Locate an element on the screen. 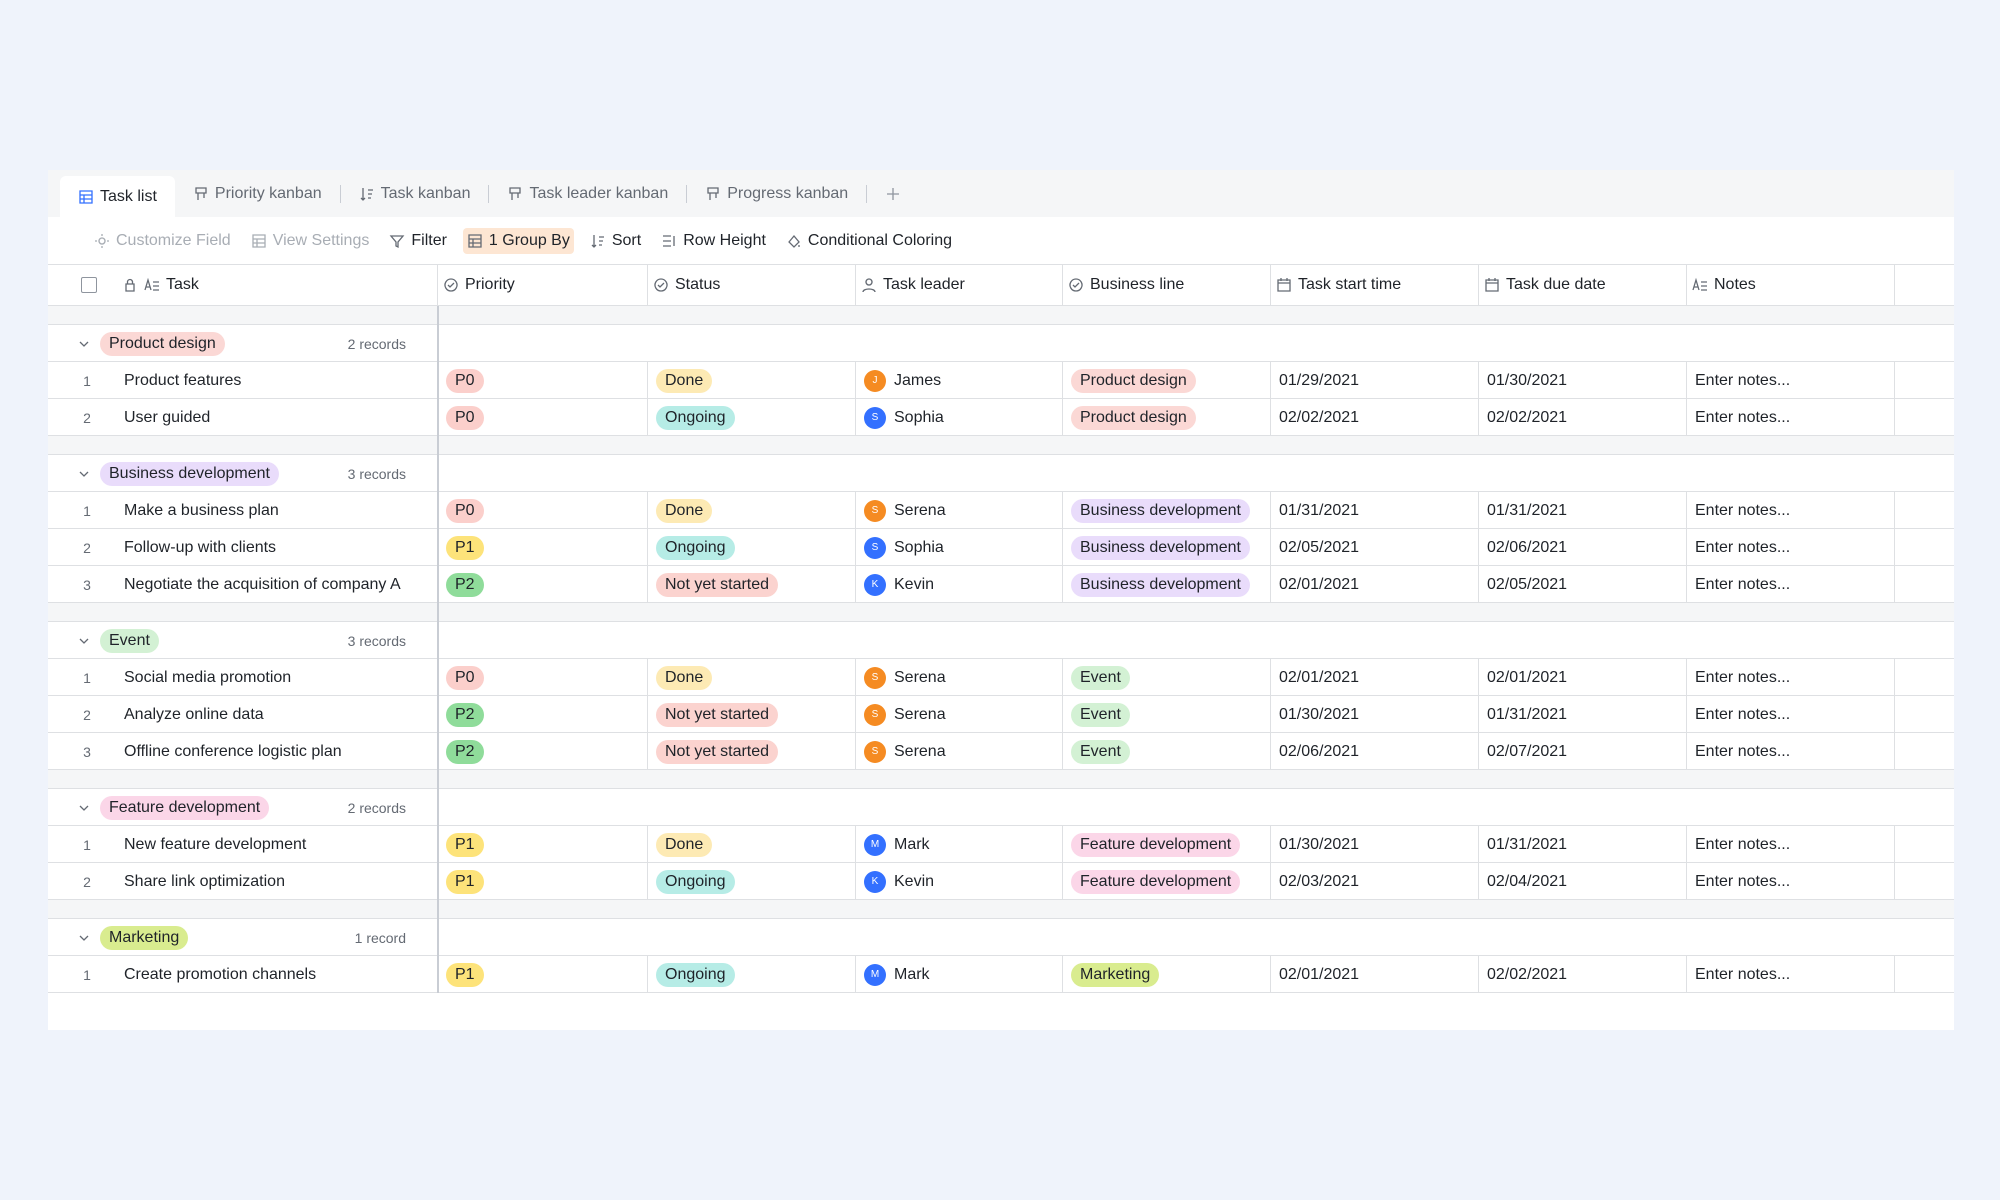 The image size is (2000, 1200). leader-name: Sophia is located at coordinates (919, 547).